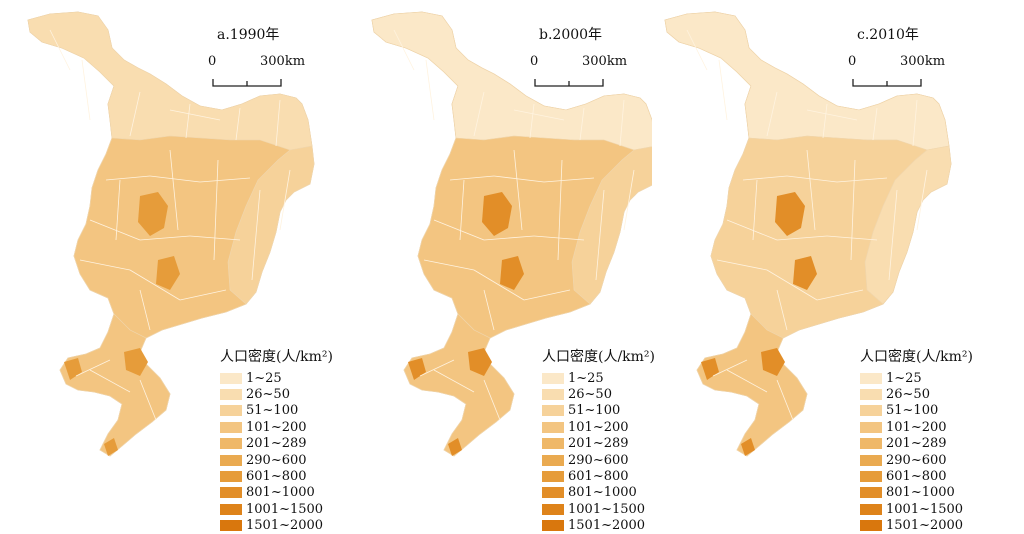 The image size is (1024, 534). I want to click on scale-start-label: 0, so click(212, 61).